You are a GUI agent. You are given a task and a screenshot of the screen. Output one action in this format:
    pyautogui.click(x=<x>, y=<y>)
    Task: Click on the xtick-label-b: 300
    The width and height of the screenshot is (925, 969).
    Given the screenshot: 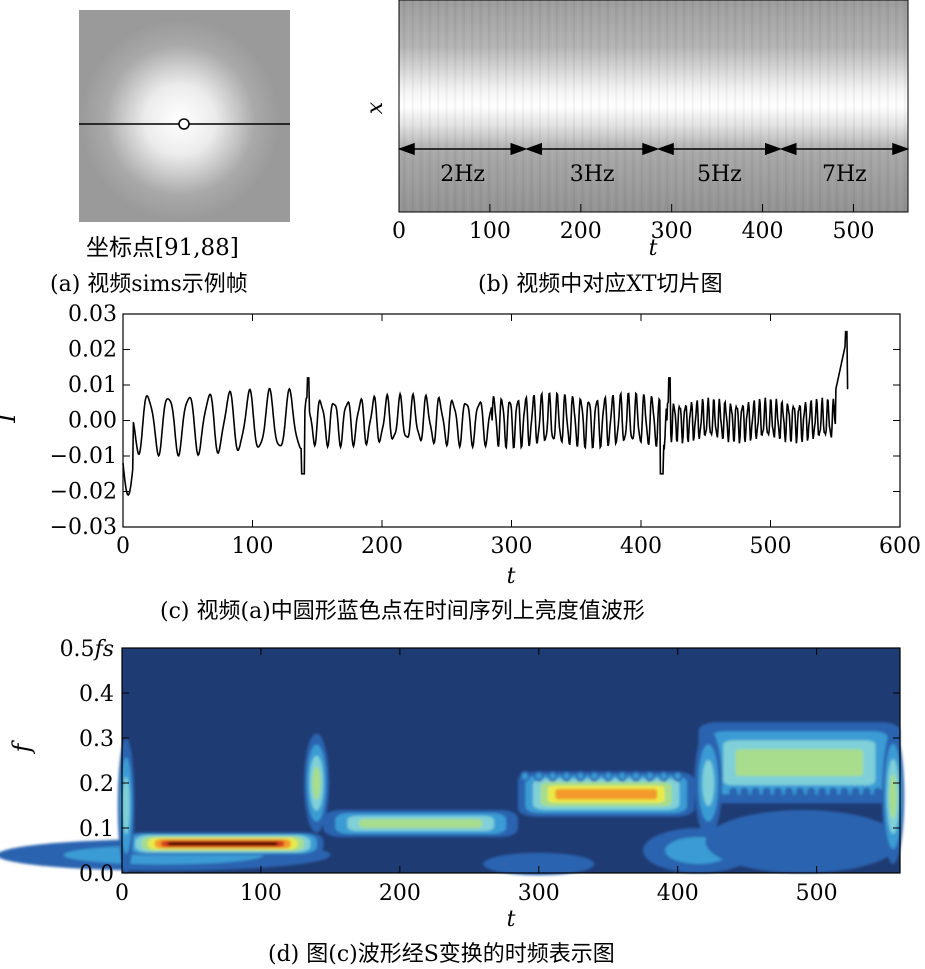 What is the action you would take?
    pyautogui.click(x=672, y=231)
    